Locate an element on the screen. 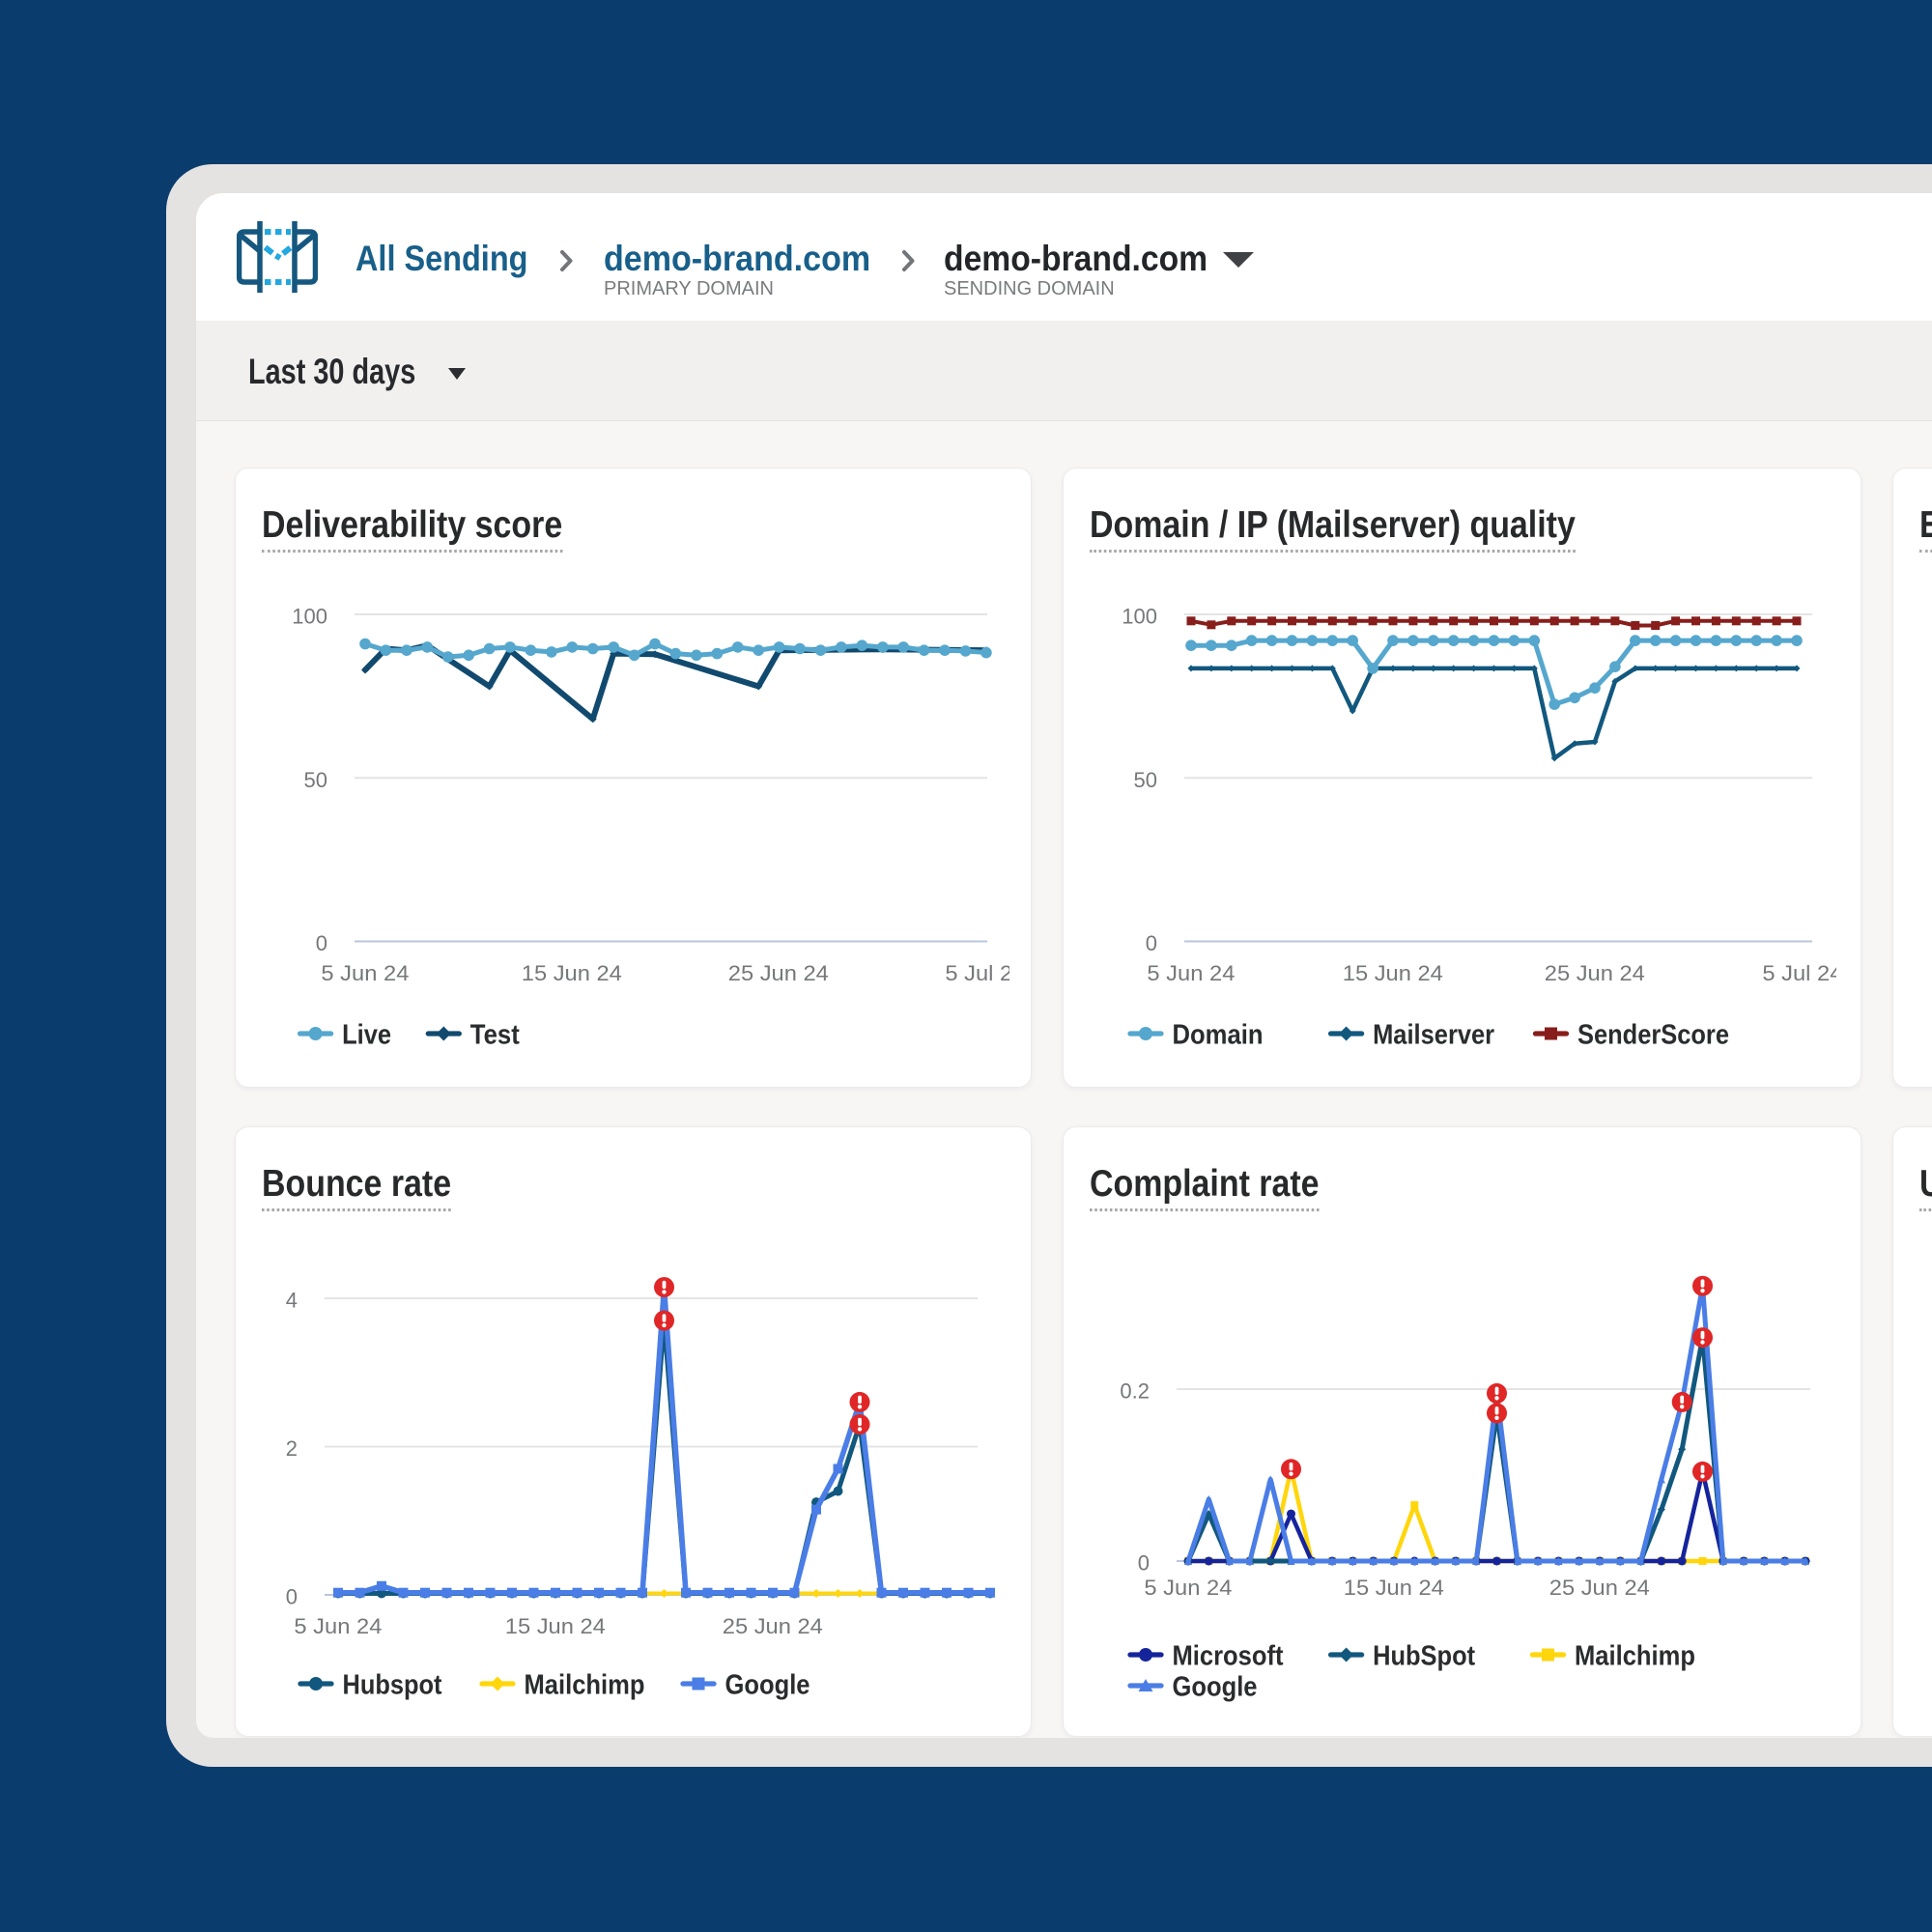 The image size is (1932, 1932). svg-text: 0.2 is located at coordinates (1135, 1391).